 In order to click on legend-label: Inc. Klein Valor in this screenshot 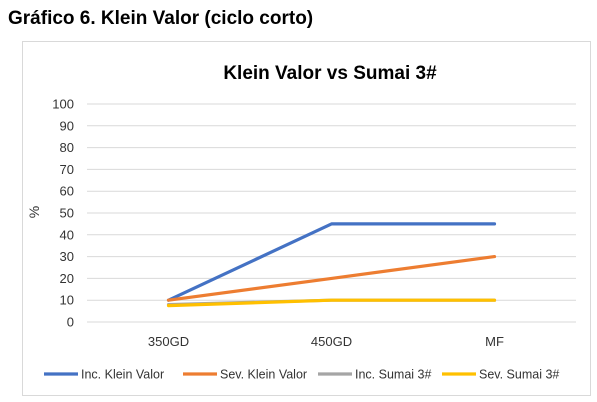, I will do `click(122, 375)`.